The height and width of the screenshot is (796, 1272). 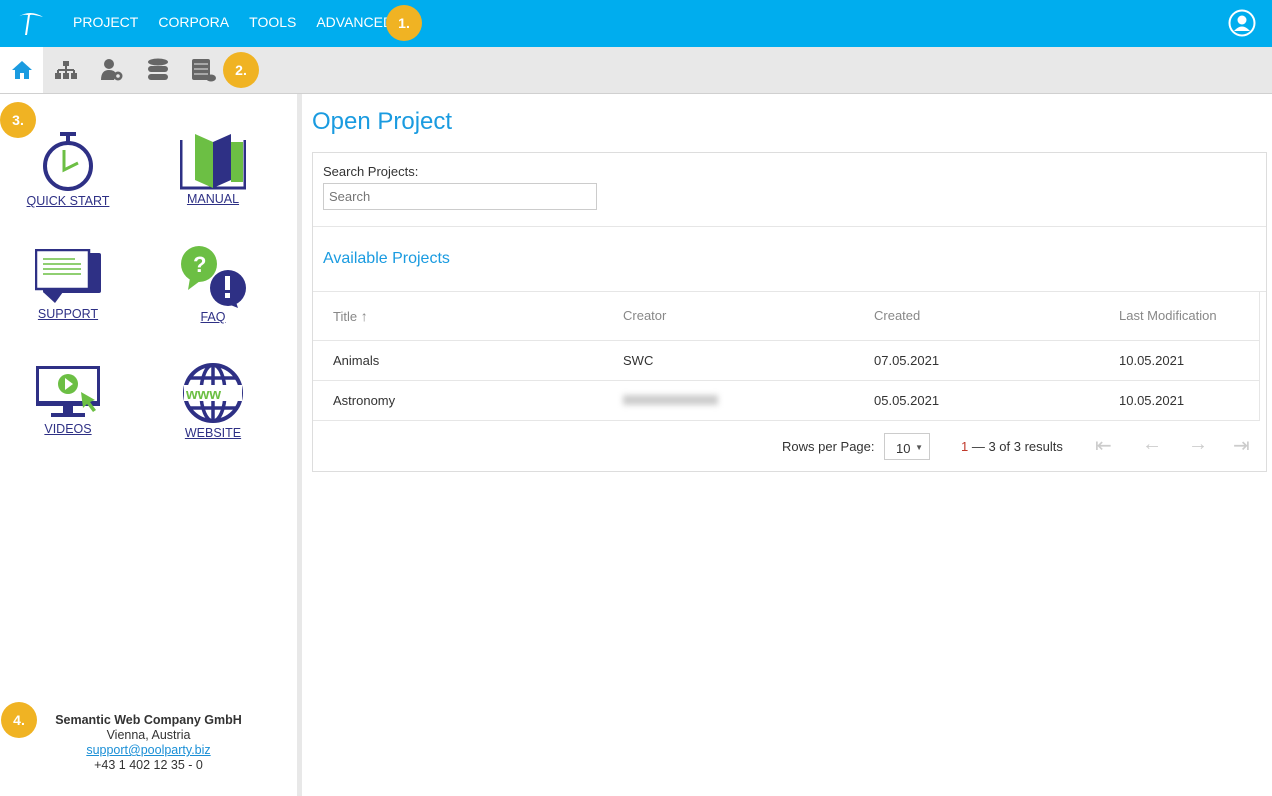 I want to click on toolbar: 2., so click(x=636, y=70).